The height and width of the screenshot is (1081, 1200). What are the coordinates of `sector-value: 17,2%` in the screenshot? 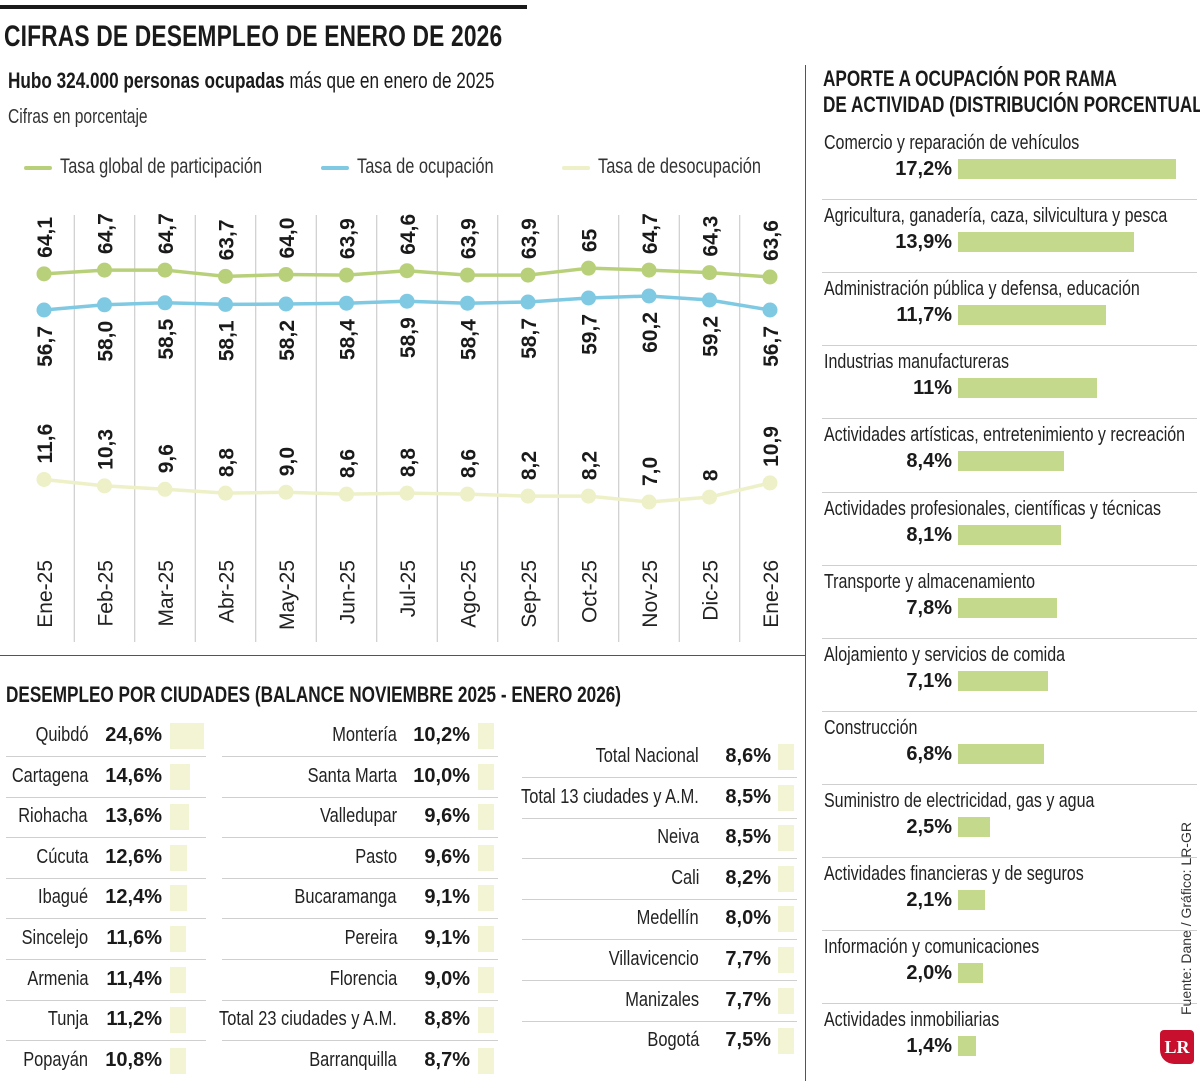 It's located at (923, 169).